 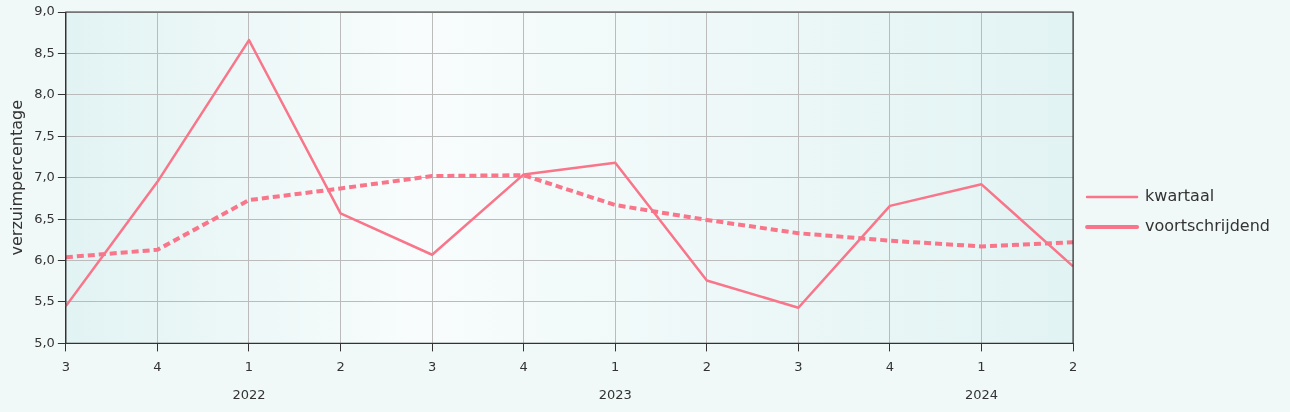 I want to click on x-tick-label: 1 2024, so click(x=981, y=380).